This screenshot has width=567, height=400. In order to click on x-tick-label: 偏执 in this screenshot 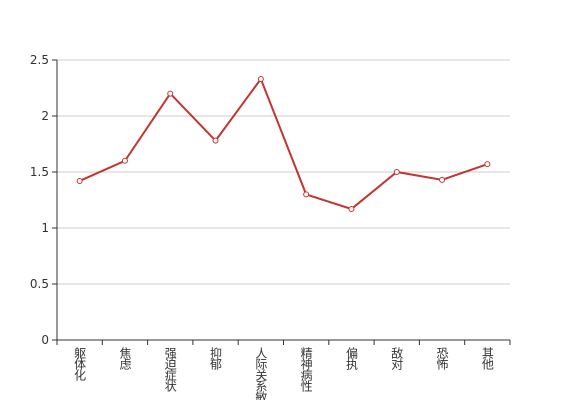, I will do `click(351, 358)`.